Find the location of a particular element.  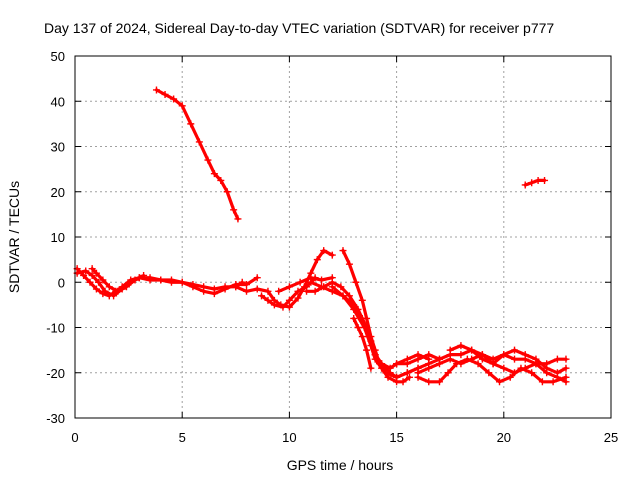

x-tick-label: 15 is located at coordinates (396, 437).